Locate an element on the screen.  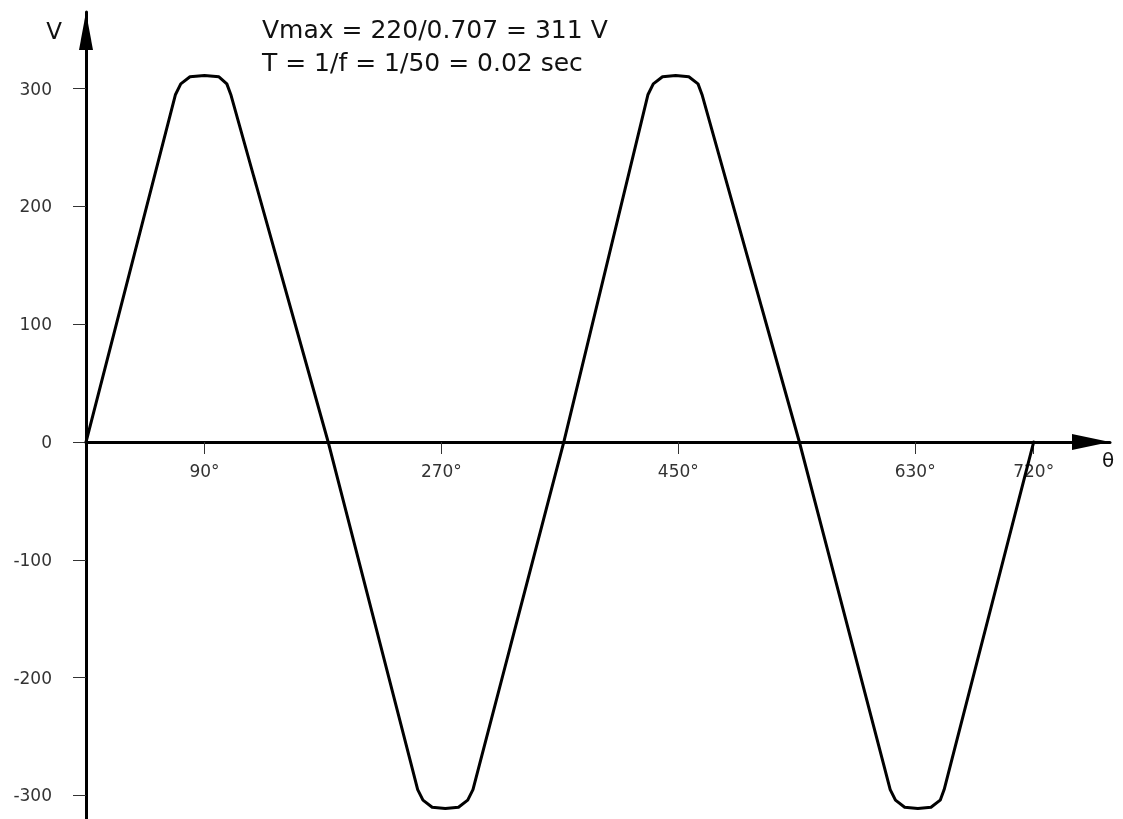
x-axis-title: θ is located at coordinates (1108, 460).